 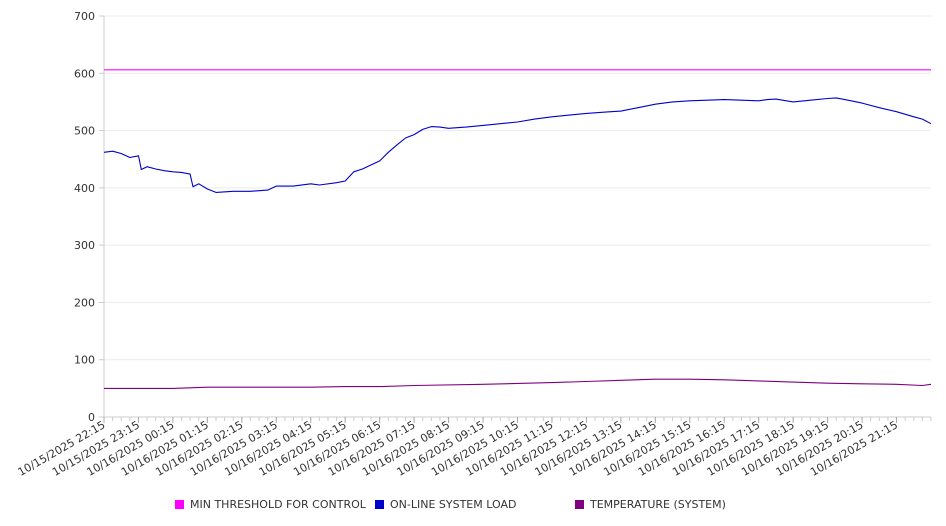 What do you see at coordinates (658, 504) in the screenshot?
I see `legend-label-temperature: TEMPERATURE (SYSTEM)` at bounding box center [658, 504].